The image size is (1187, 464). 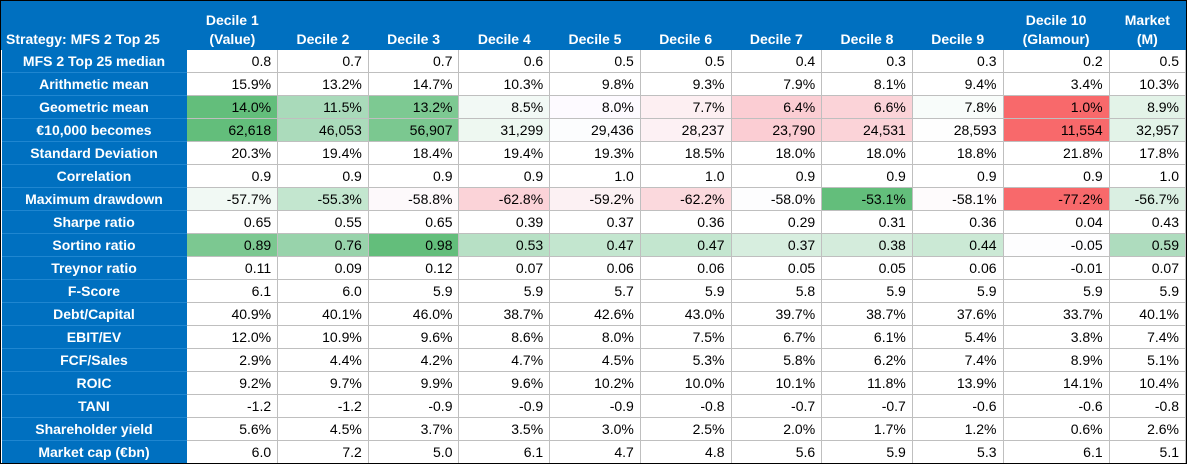 I want to click on table-cell: 13.9%, so click(x=957, y=383).